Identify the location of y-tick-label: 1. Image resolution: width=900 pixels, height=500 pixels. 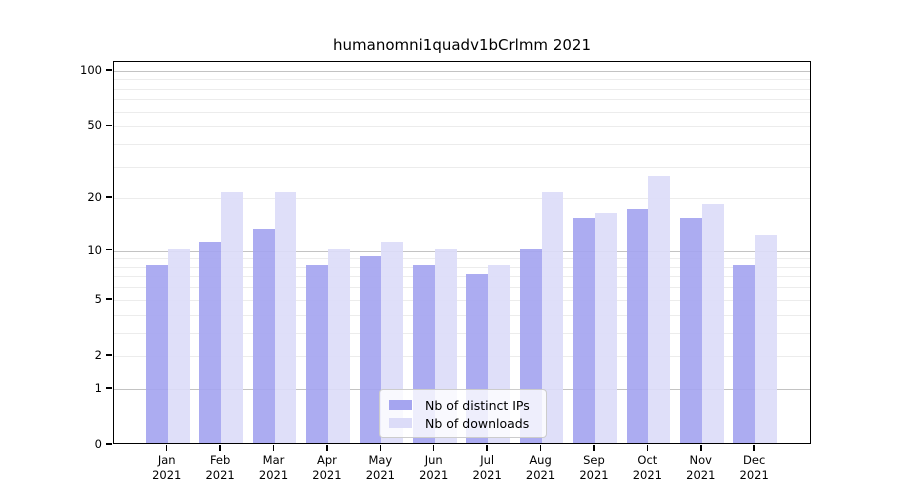
(98, 387).